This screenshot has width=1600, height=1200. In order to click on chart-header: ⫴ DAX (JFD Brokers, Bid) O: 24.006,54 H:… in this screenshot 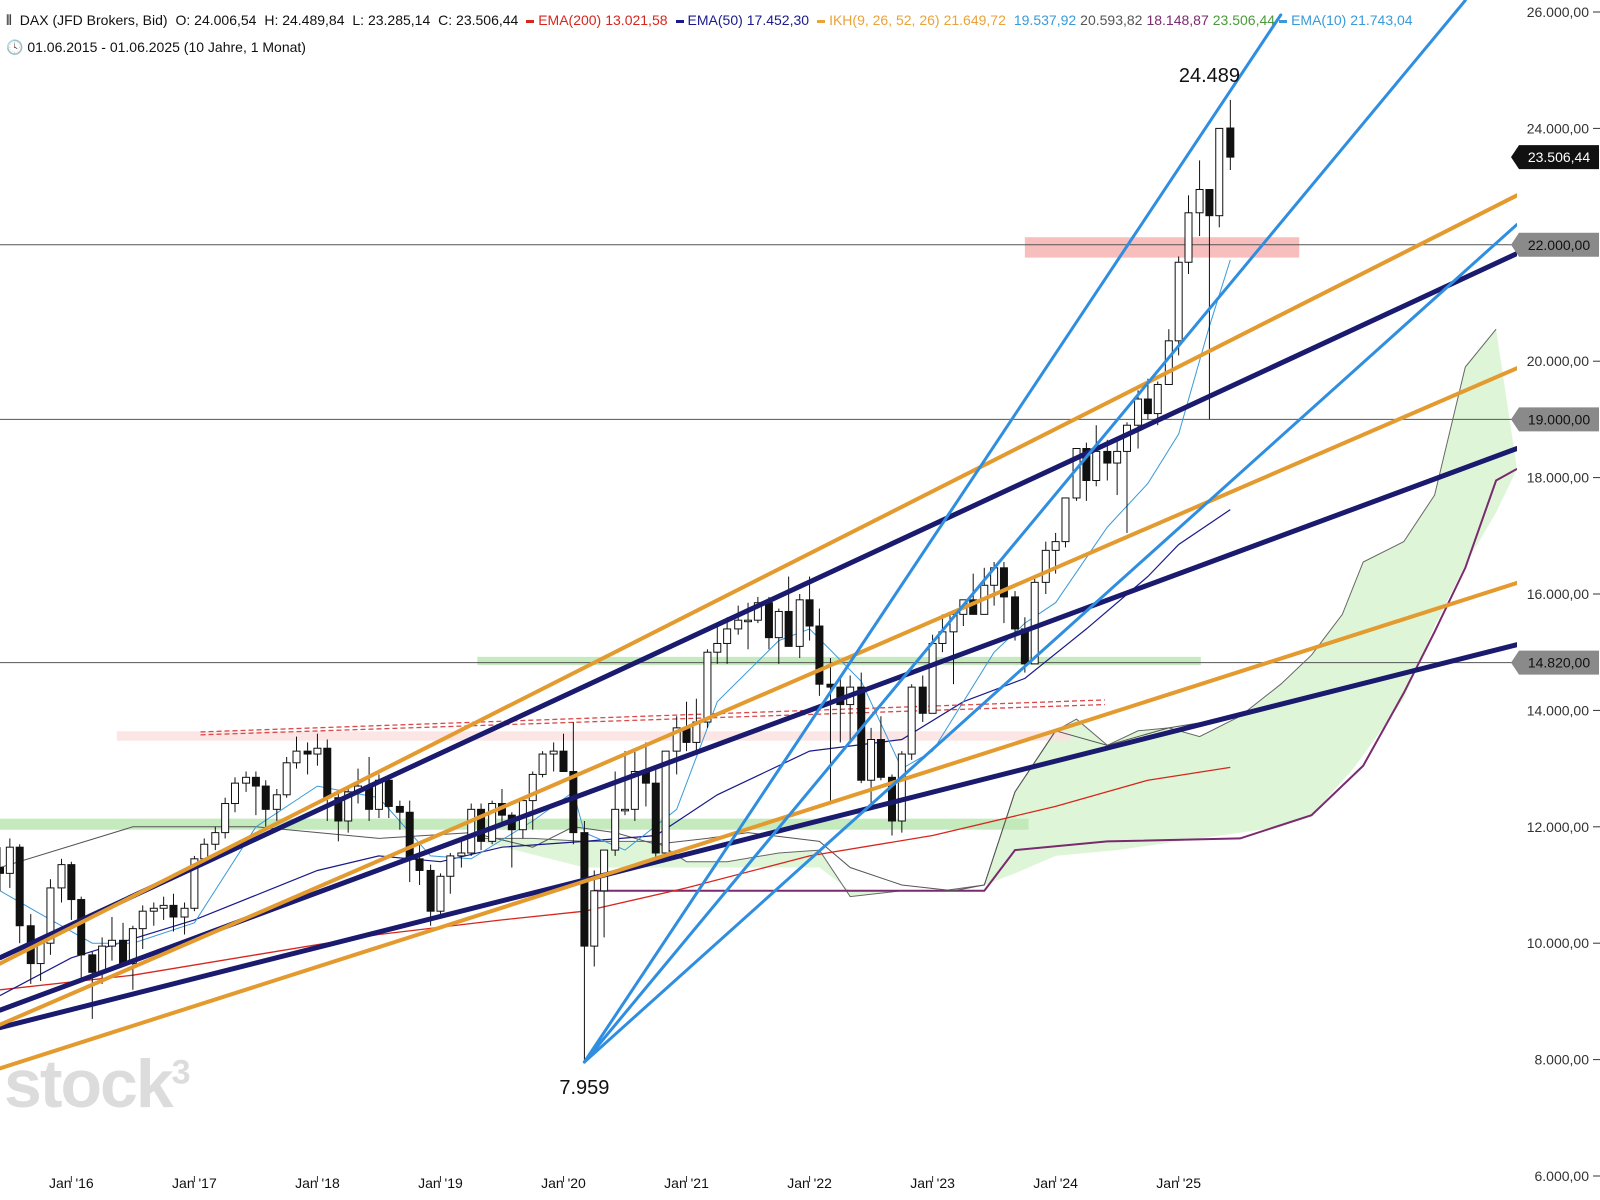, I will do `click(715, 20)`.